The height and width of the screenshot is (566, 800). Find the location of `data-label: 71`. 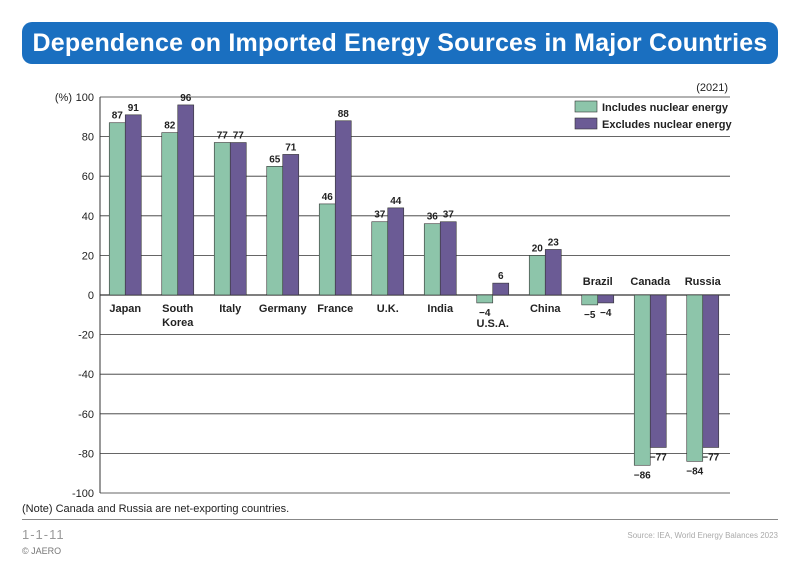

data-label: 71 is located at coordinates (291, 147).